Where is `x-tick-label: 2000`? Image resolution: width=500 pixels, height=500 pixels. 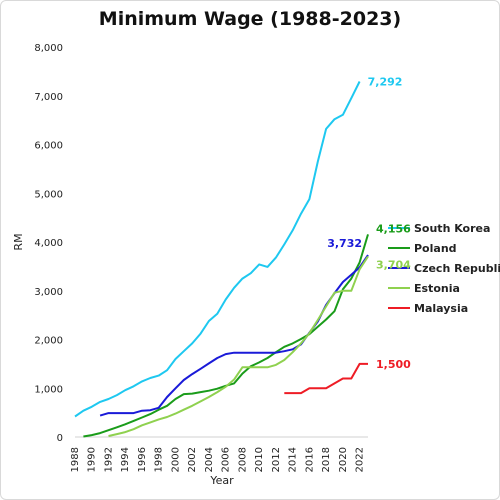
x-tick-label: 2000 is located at coordinates (175, 459).